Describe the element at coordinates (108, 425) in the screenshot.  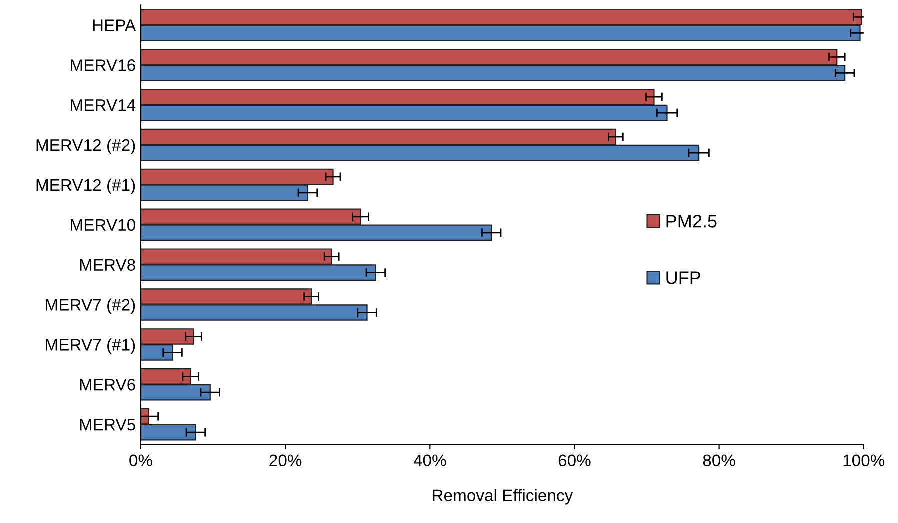
I see `y-tick-label: MERV5` at that location.